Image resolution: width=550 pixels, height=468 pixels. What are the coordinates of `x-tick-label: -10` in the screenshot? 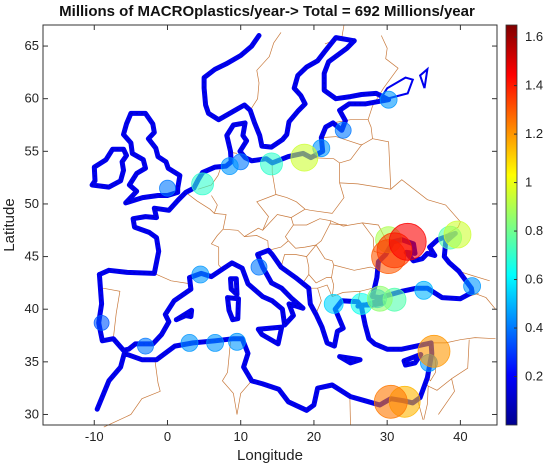 It's located at (94, 436).